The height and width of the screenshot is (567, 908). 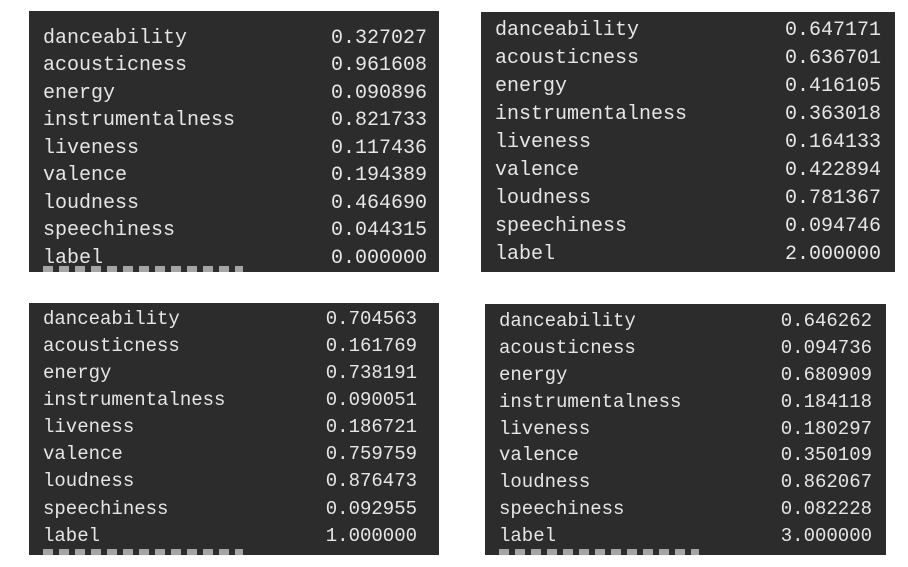 What do you see at coordinates (826, 348) in the screenshot?
I see `feature-value: 0.094736` at bounding box center [826, 348].